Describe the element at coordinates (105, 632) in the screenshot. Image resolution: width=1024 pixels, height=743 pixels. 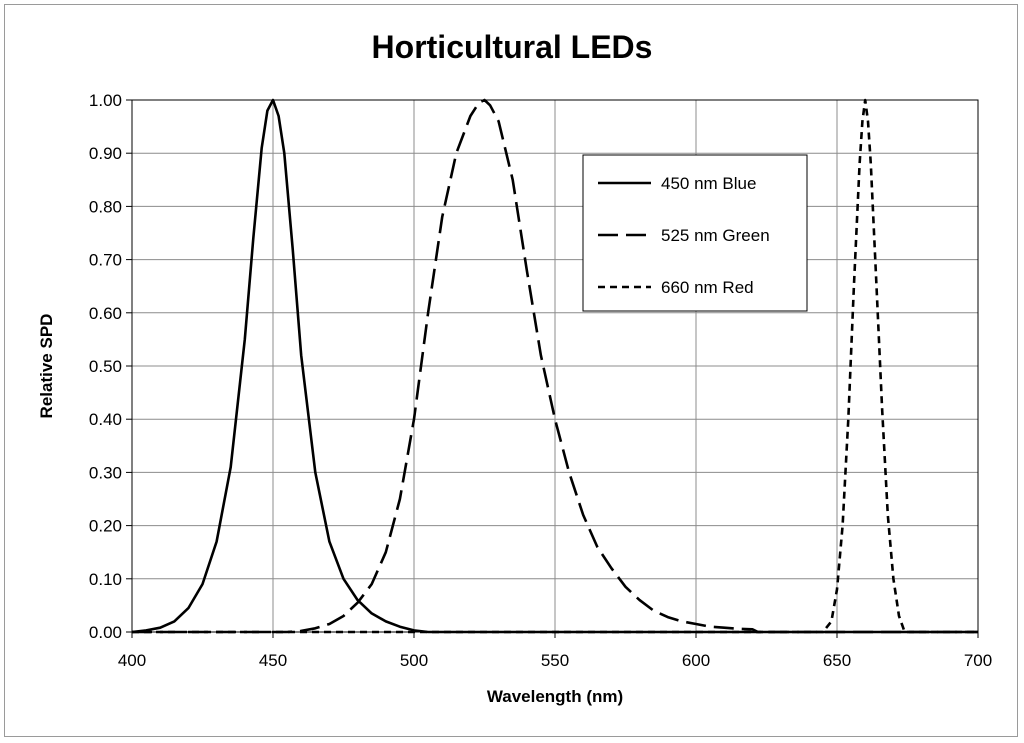
I see `y-tick-label: 0.00` at that location.